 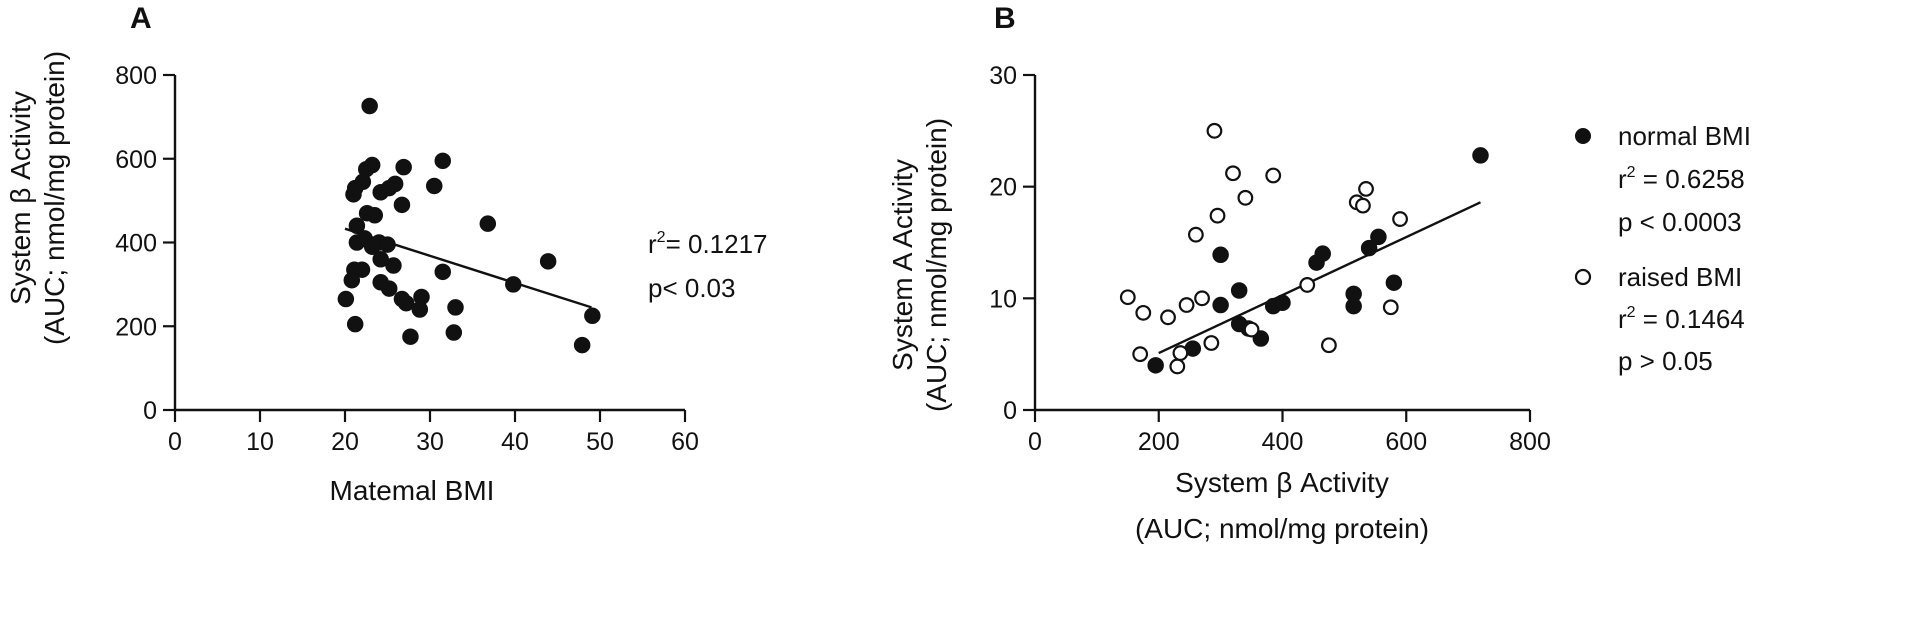 What do you see at coordinates (1583, 277) in the screenshot?
I see `legend-marker-open` at bounding box center [1583, 277].